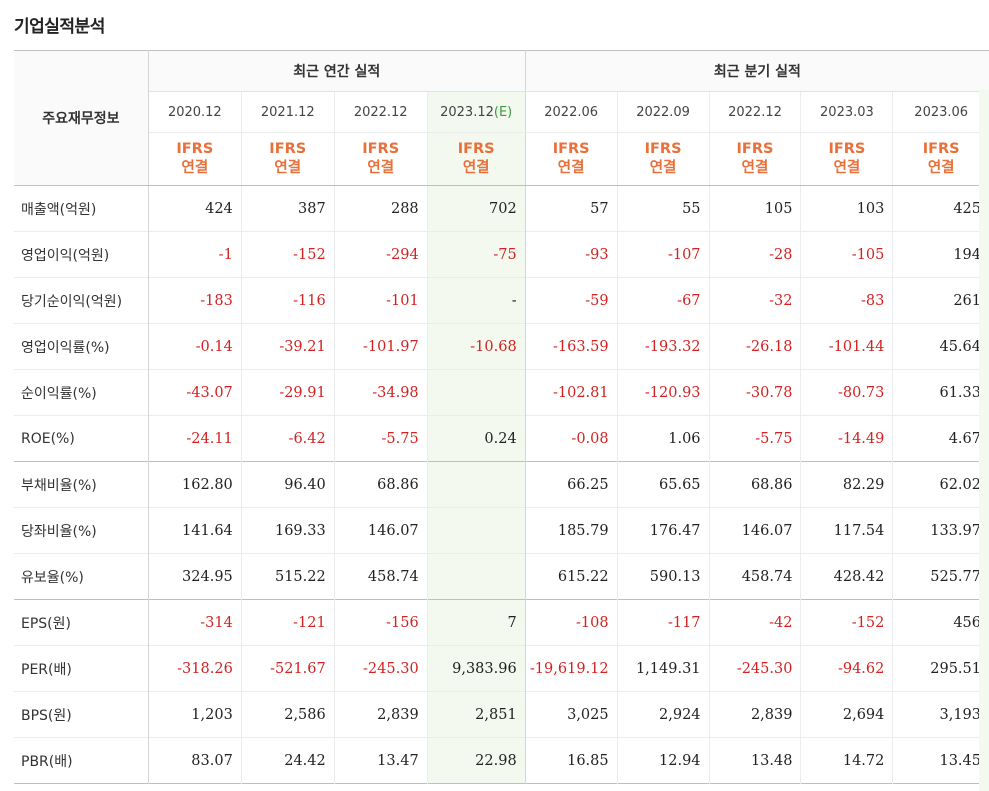  What do you see at coordinates (847, 760) in the screenshot?
I see `table-cell: 14.72` at bounding box center [847, 760].